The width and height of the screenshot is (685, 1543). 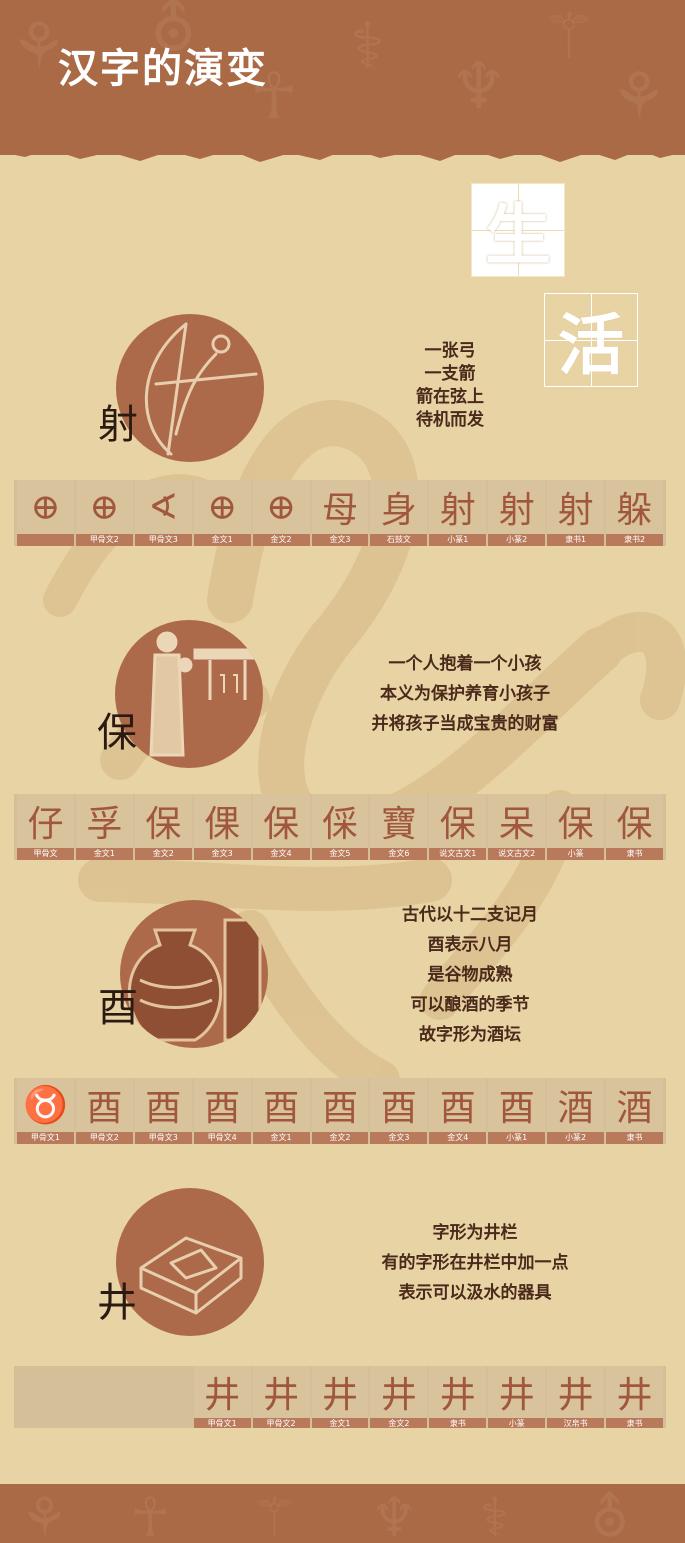 What do you see at coordinates (45, 824) in the screenshot?
I see `evolution-glyph: 仔` at bounding box center [45, 824].